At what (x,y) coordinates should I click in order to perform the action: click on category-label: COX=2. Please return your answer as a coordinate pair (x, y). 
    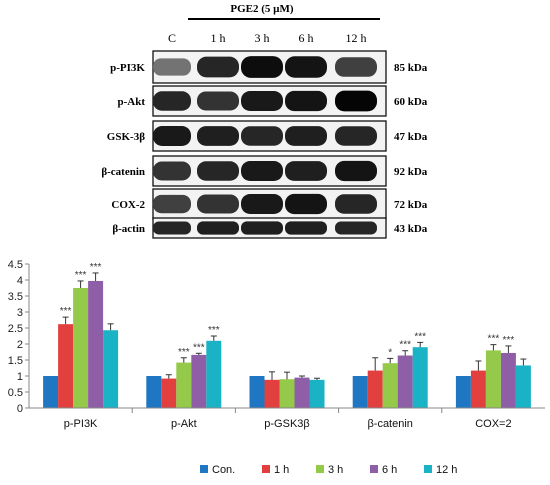
    Looking at the image, I should click on (493, 424).